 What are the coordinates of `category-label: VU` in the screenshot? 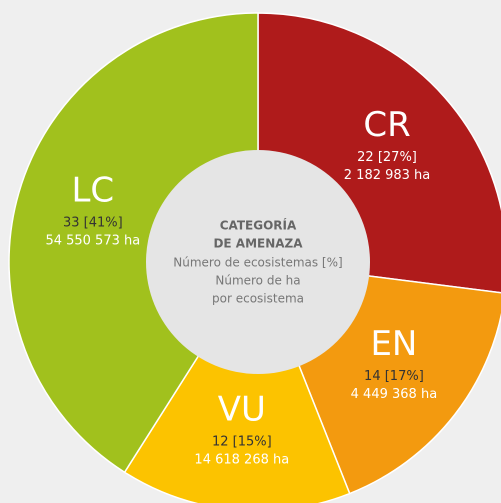 It's located at (242, 410).